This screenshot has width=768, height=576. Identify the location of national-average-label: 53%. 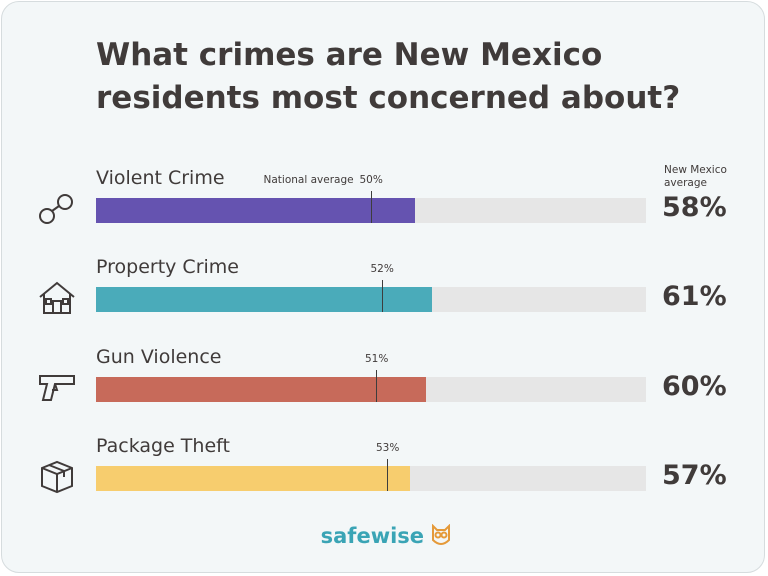
(388, 447).